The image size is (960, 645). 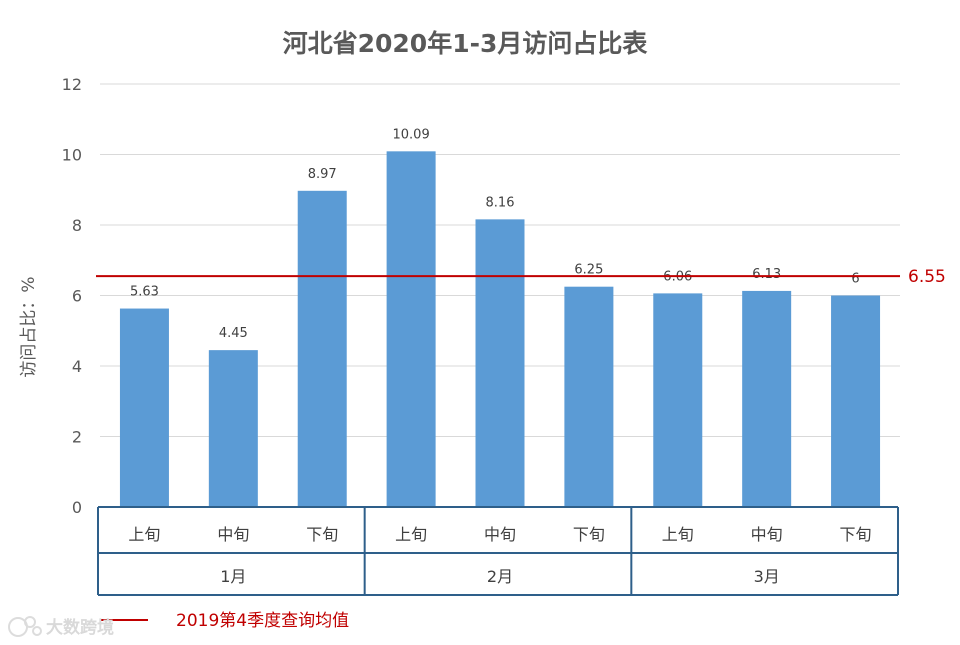 What do you see at coordinates (29, 326) in the screenshot?
I see `y-axis-label: 访问占比：%` at bounding box center [29, 326].